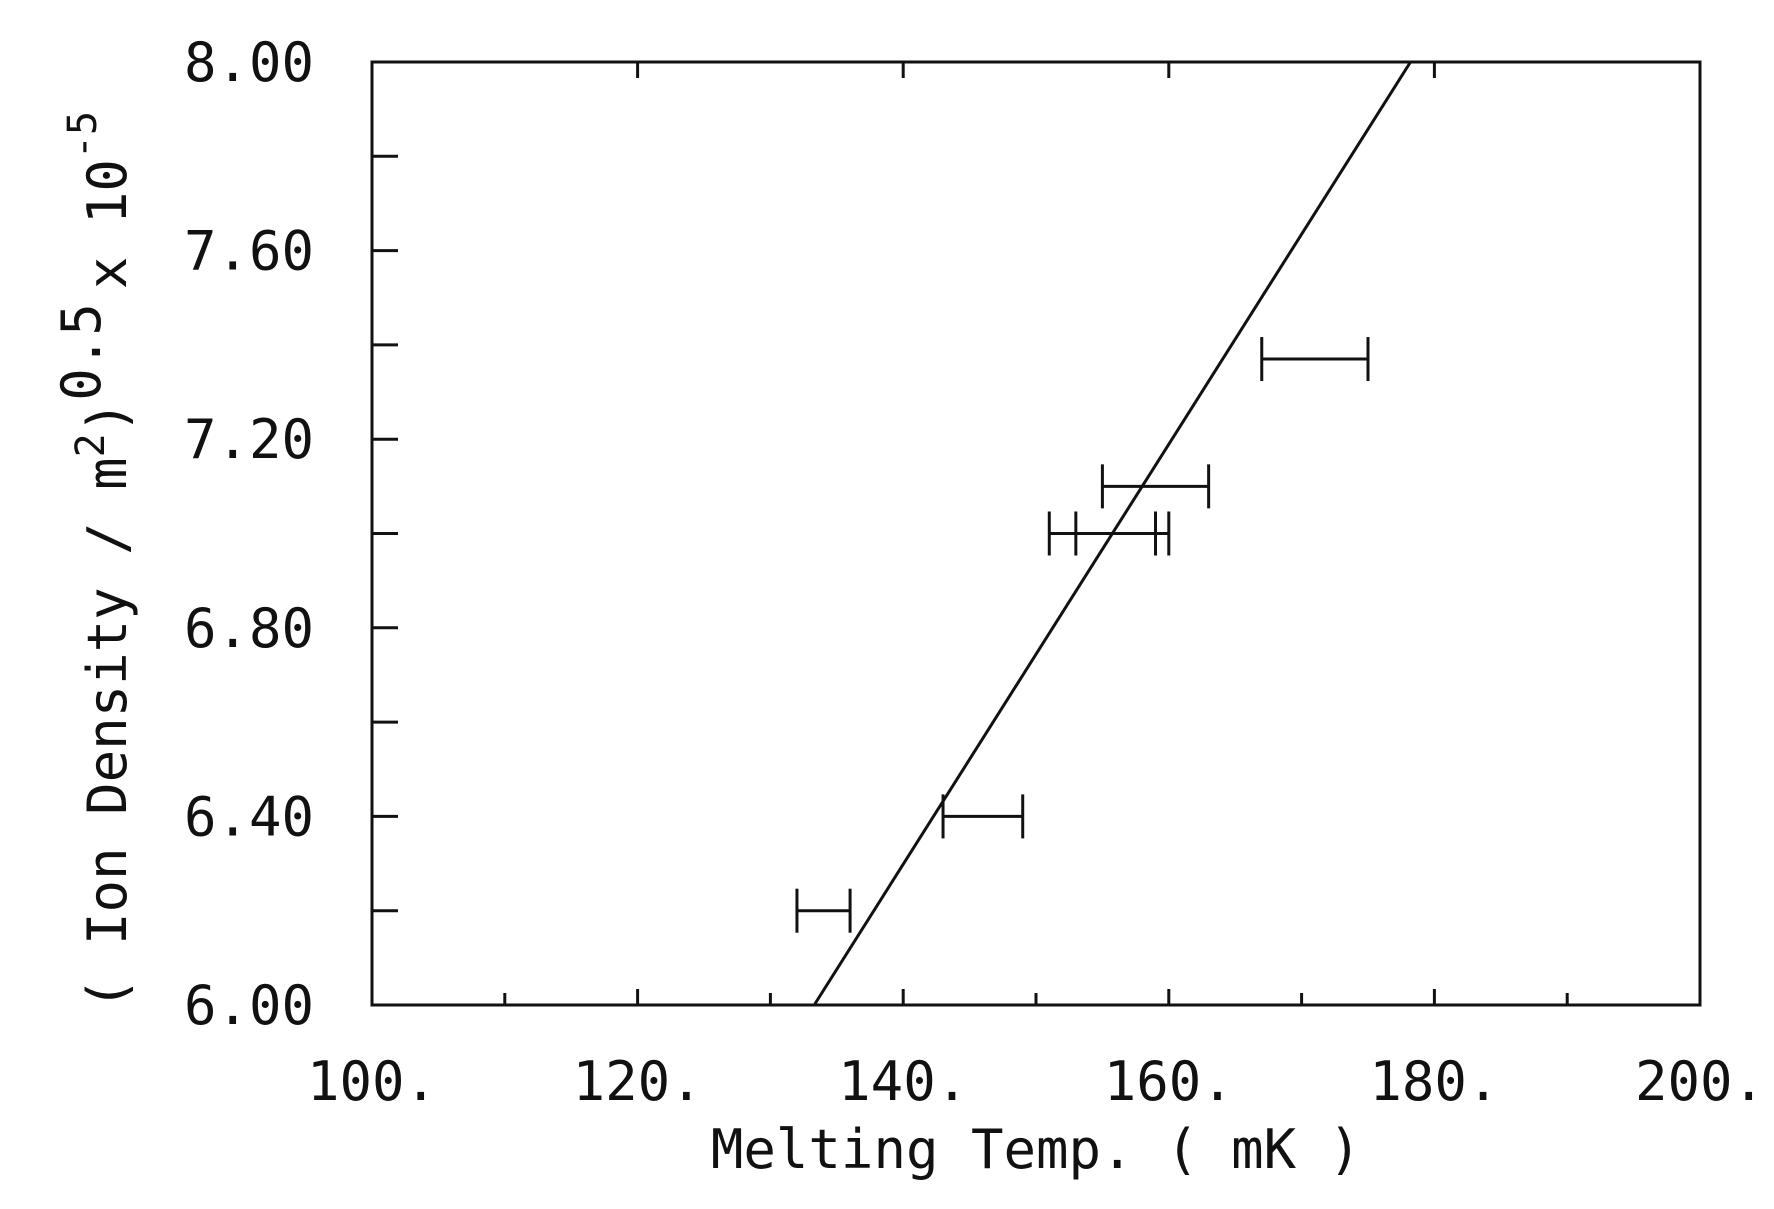 This screenshot has width=1774, height=1209. What do you see at coordinates (638, 1081) in the screenshot?
I see `x-tick-label: 120.` at bounding box center [638, 1081].